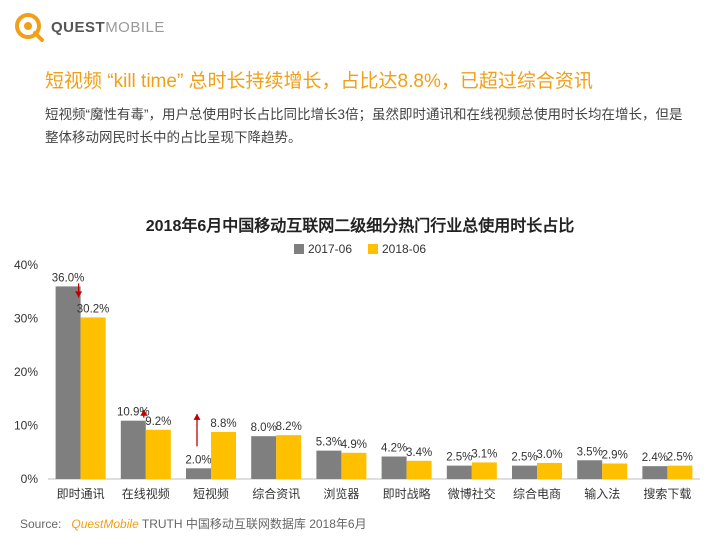 The width and height of the screenshot is (720, 539). Describe the element at coordinates (404, 249) in the screenshot. I see `legend-label-2018: 2018-06` at that location.